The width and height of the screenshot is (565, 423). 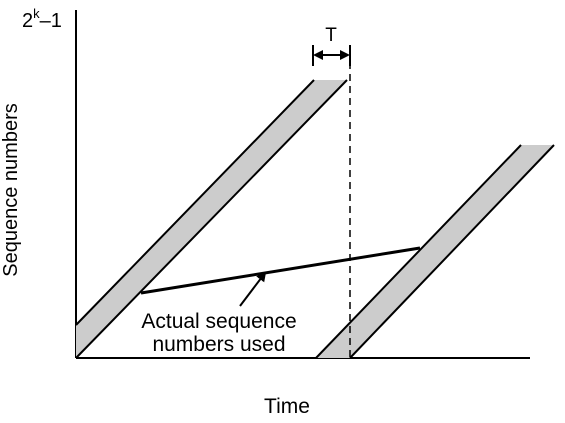 I want to click on y-axis-label: Sequence numbers, so click(x=11, y=189).